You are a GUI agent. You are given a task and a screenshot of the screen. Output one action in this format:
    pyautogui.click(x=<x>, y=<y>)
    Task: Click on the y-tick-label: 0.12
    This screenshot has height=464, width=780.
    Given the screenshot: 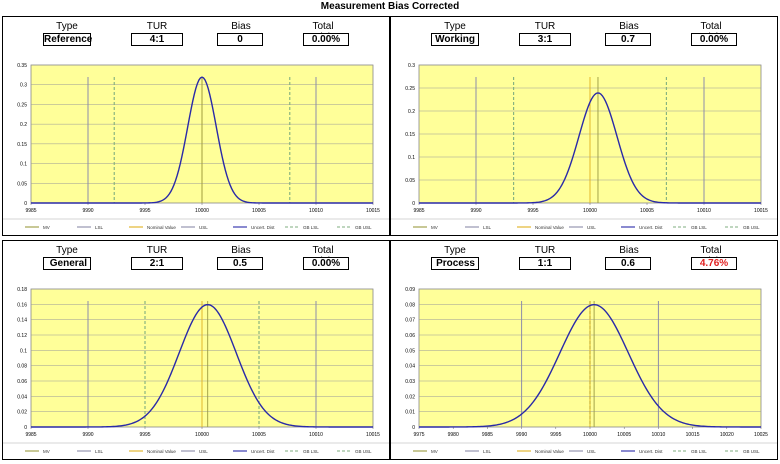 What is the action you would take?
    pyautogui.click(x=22, y=336)
    